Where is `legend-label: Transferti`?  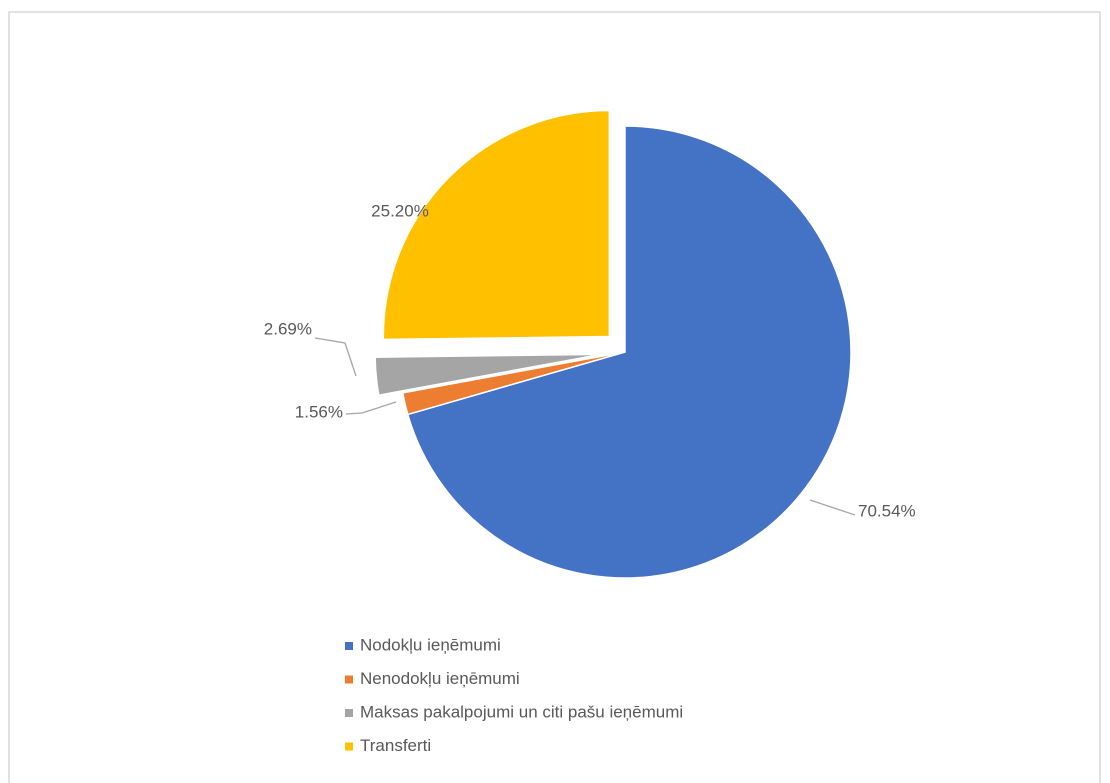 legend-label: Transferti is located at coordinates (395, 745).